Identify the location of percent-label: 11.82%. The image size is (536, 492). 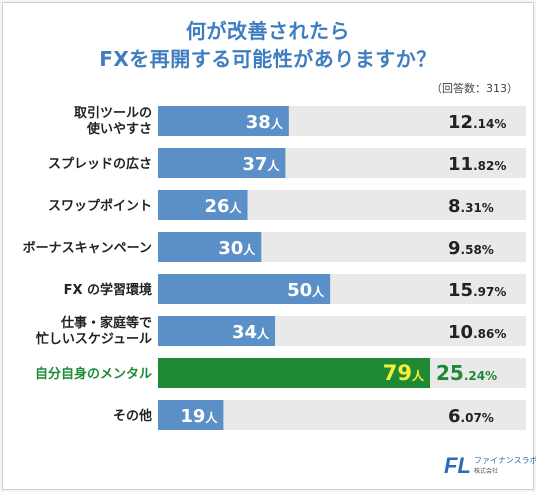
(477, 164).